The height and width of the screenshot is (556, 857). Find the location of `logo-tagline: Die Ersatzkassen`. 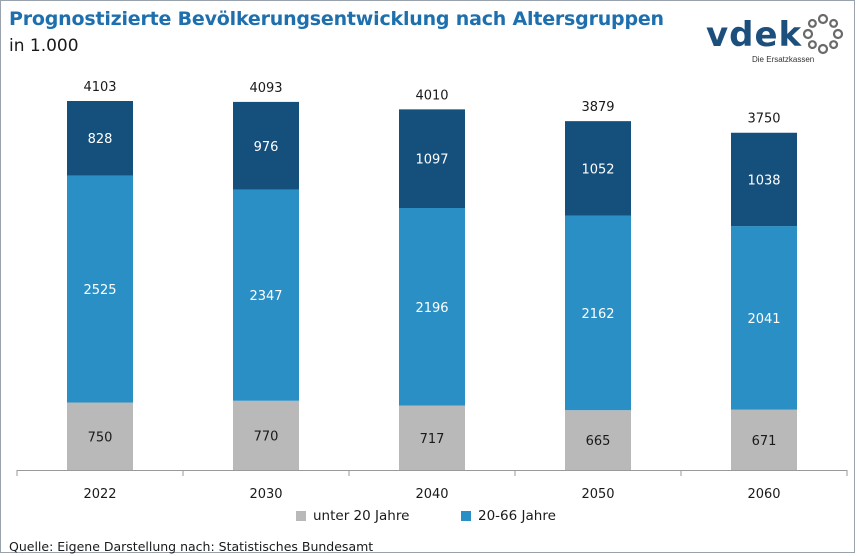

logo-tagline: Die Ersatzkassen is located at coordinates (783, 59).